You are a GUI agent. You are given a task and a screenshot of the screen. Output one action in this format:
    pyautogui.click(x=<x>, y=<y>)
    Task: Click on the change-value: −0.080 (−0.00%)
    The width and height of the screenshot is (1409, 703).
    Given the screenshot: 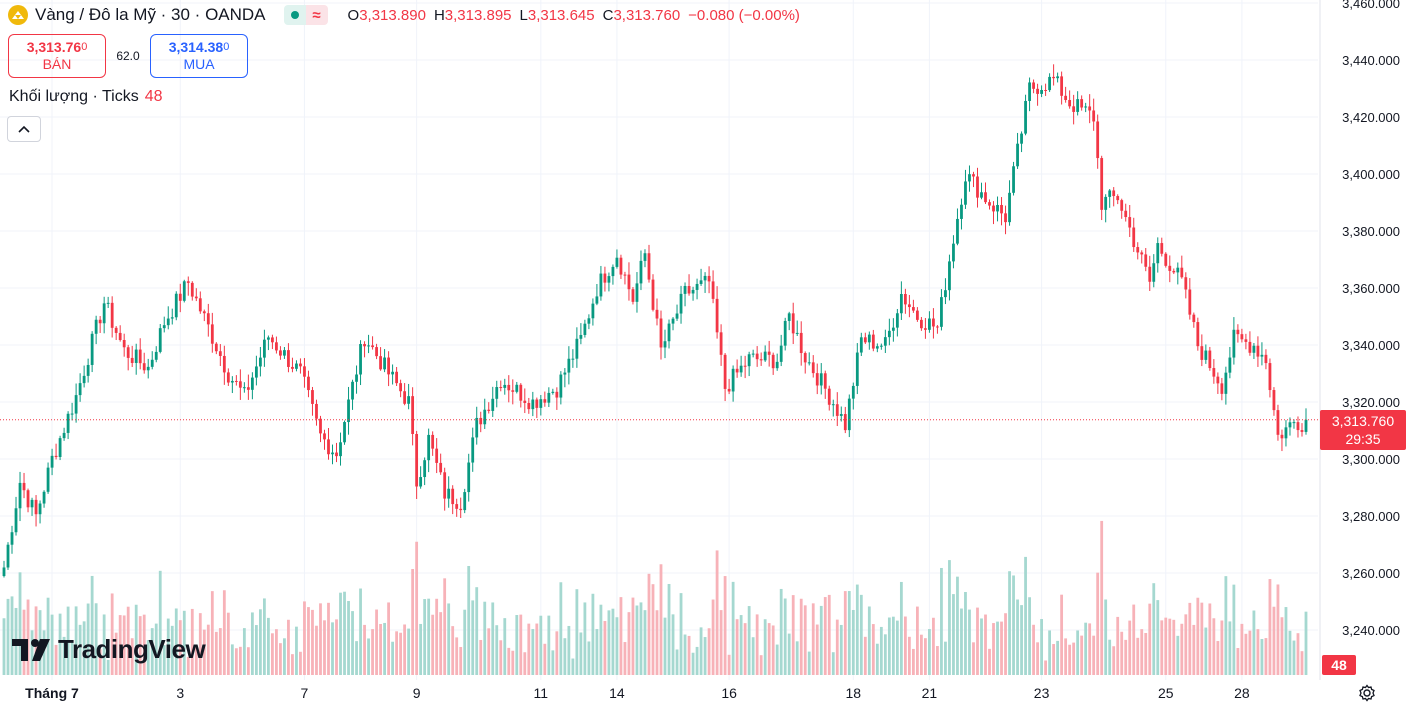 What is the action you would take?
    pyautogui.click(x=744, y=15)
    